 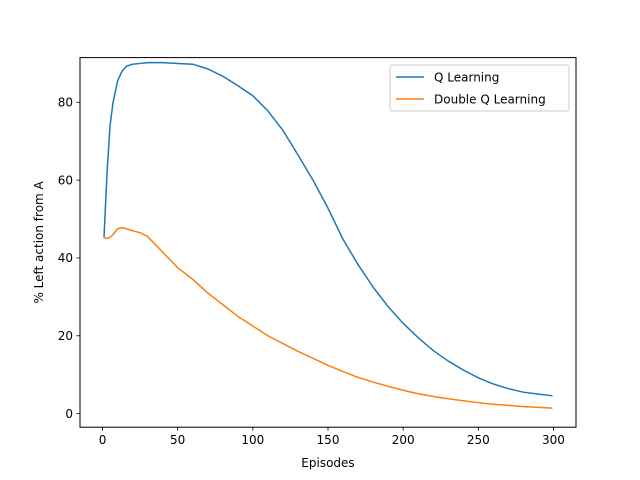 What do you see at coordinates (466, 77) in the screenshot?
I see `legend-label-0: Q Learning` at bounding box center [466, 77].